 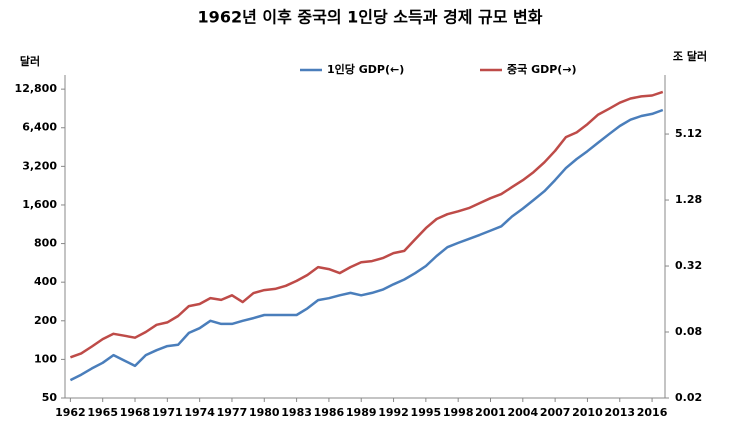 I want to click on x-tick-label: 1974, so click(x=199, y=412).